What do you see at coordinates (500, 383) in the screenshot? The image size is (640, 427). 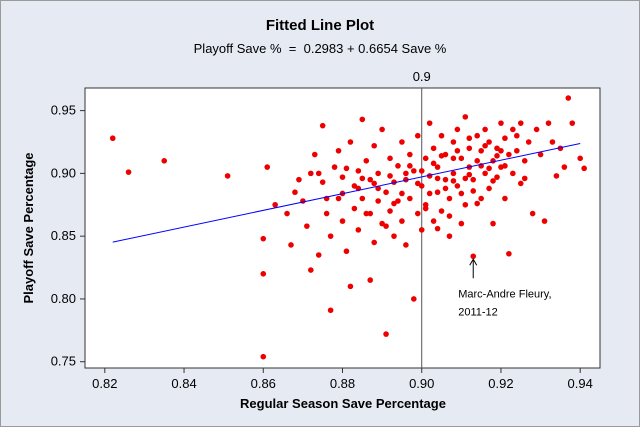 I see `x-tick-label: 0.92` at bounding box center [500, 383].